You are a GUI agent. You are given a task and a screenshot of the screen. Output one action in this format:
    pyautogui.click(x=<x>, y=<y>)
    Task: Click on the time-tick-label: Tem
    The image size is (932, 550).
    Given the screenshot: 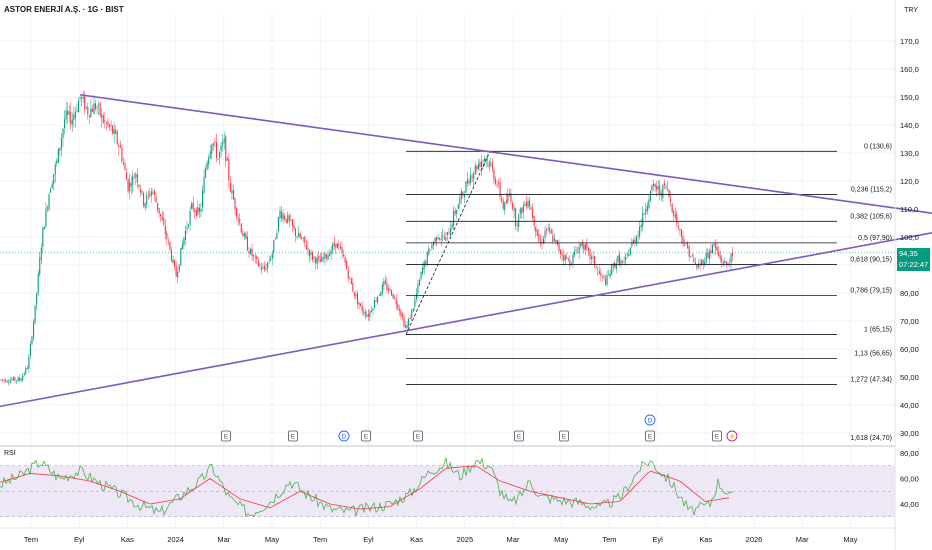 What is the action you would take?
    pyautogui.click(x=320, y=539)
    